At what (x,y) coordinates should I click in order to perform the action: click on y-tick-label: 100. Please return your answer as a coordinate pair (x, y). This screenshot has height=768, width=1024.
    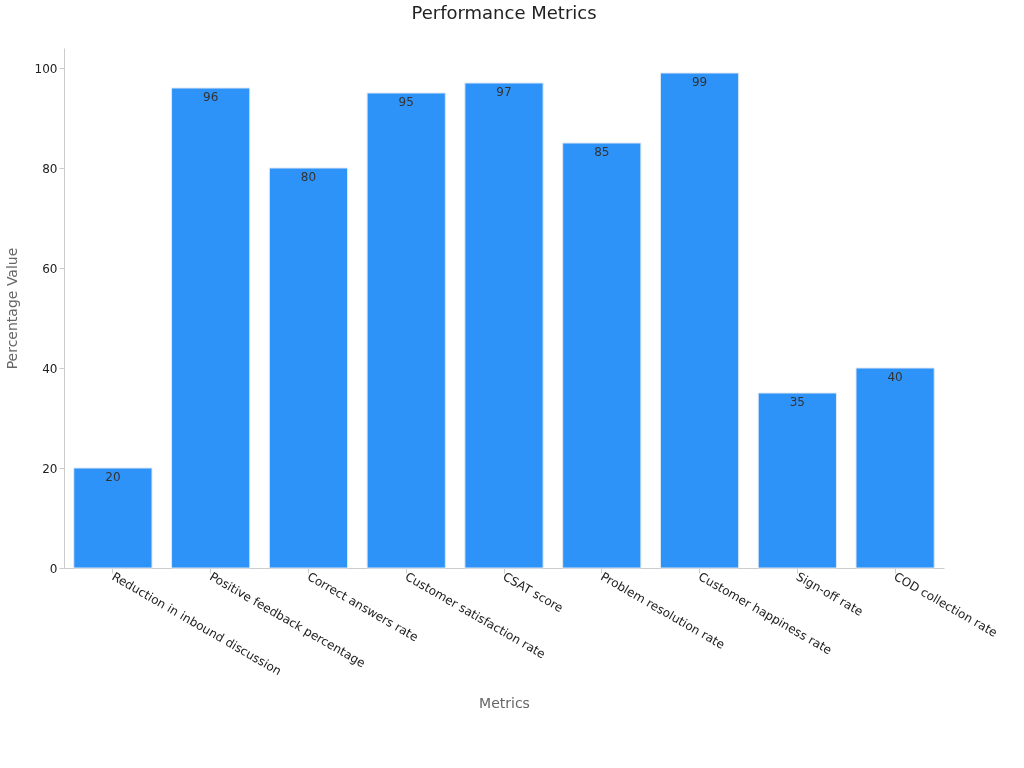
    Looking at the image, I should click on (46, 68).